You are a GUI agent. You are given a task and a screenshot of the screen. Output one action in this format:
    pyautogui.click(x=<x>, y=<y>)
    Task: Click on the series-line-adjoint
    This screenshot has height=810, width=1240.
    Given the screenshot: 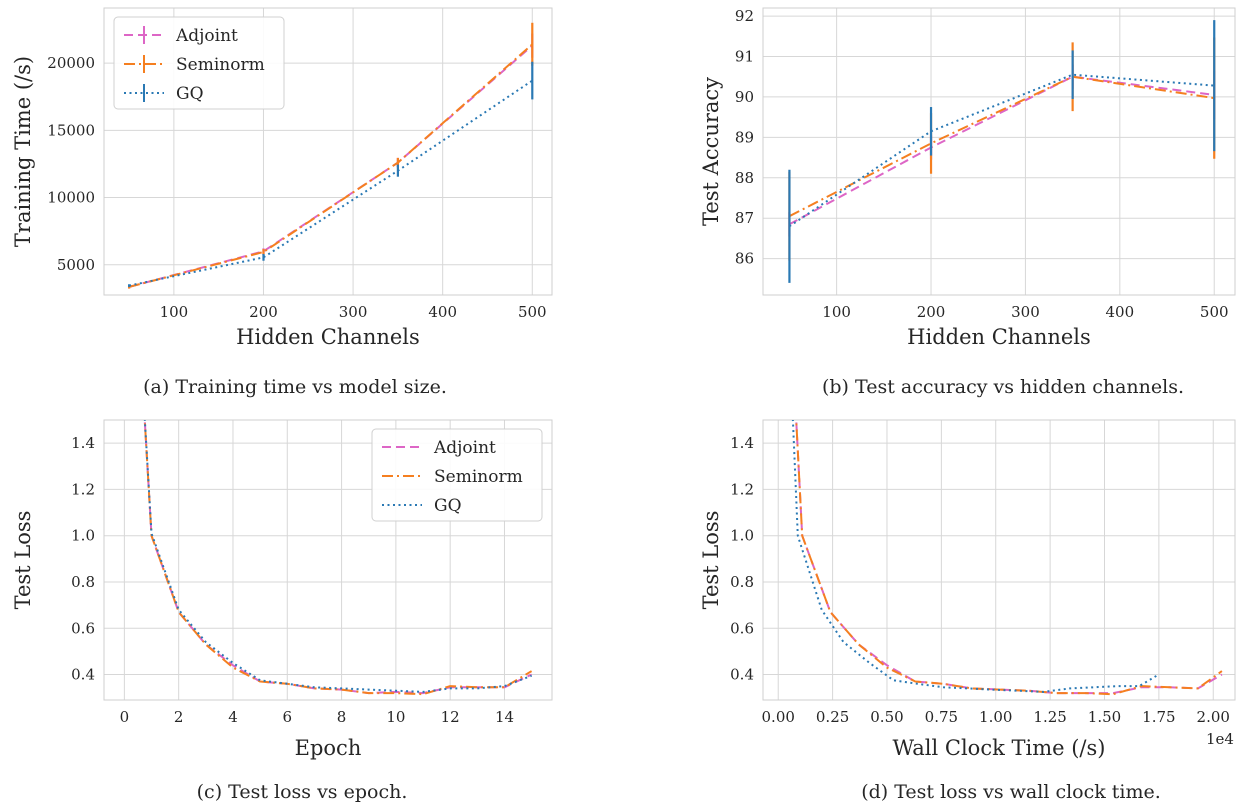 What is the action you would take?
    pyautogui.click(x=1001, y=150)
    